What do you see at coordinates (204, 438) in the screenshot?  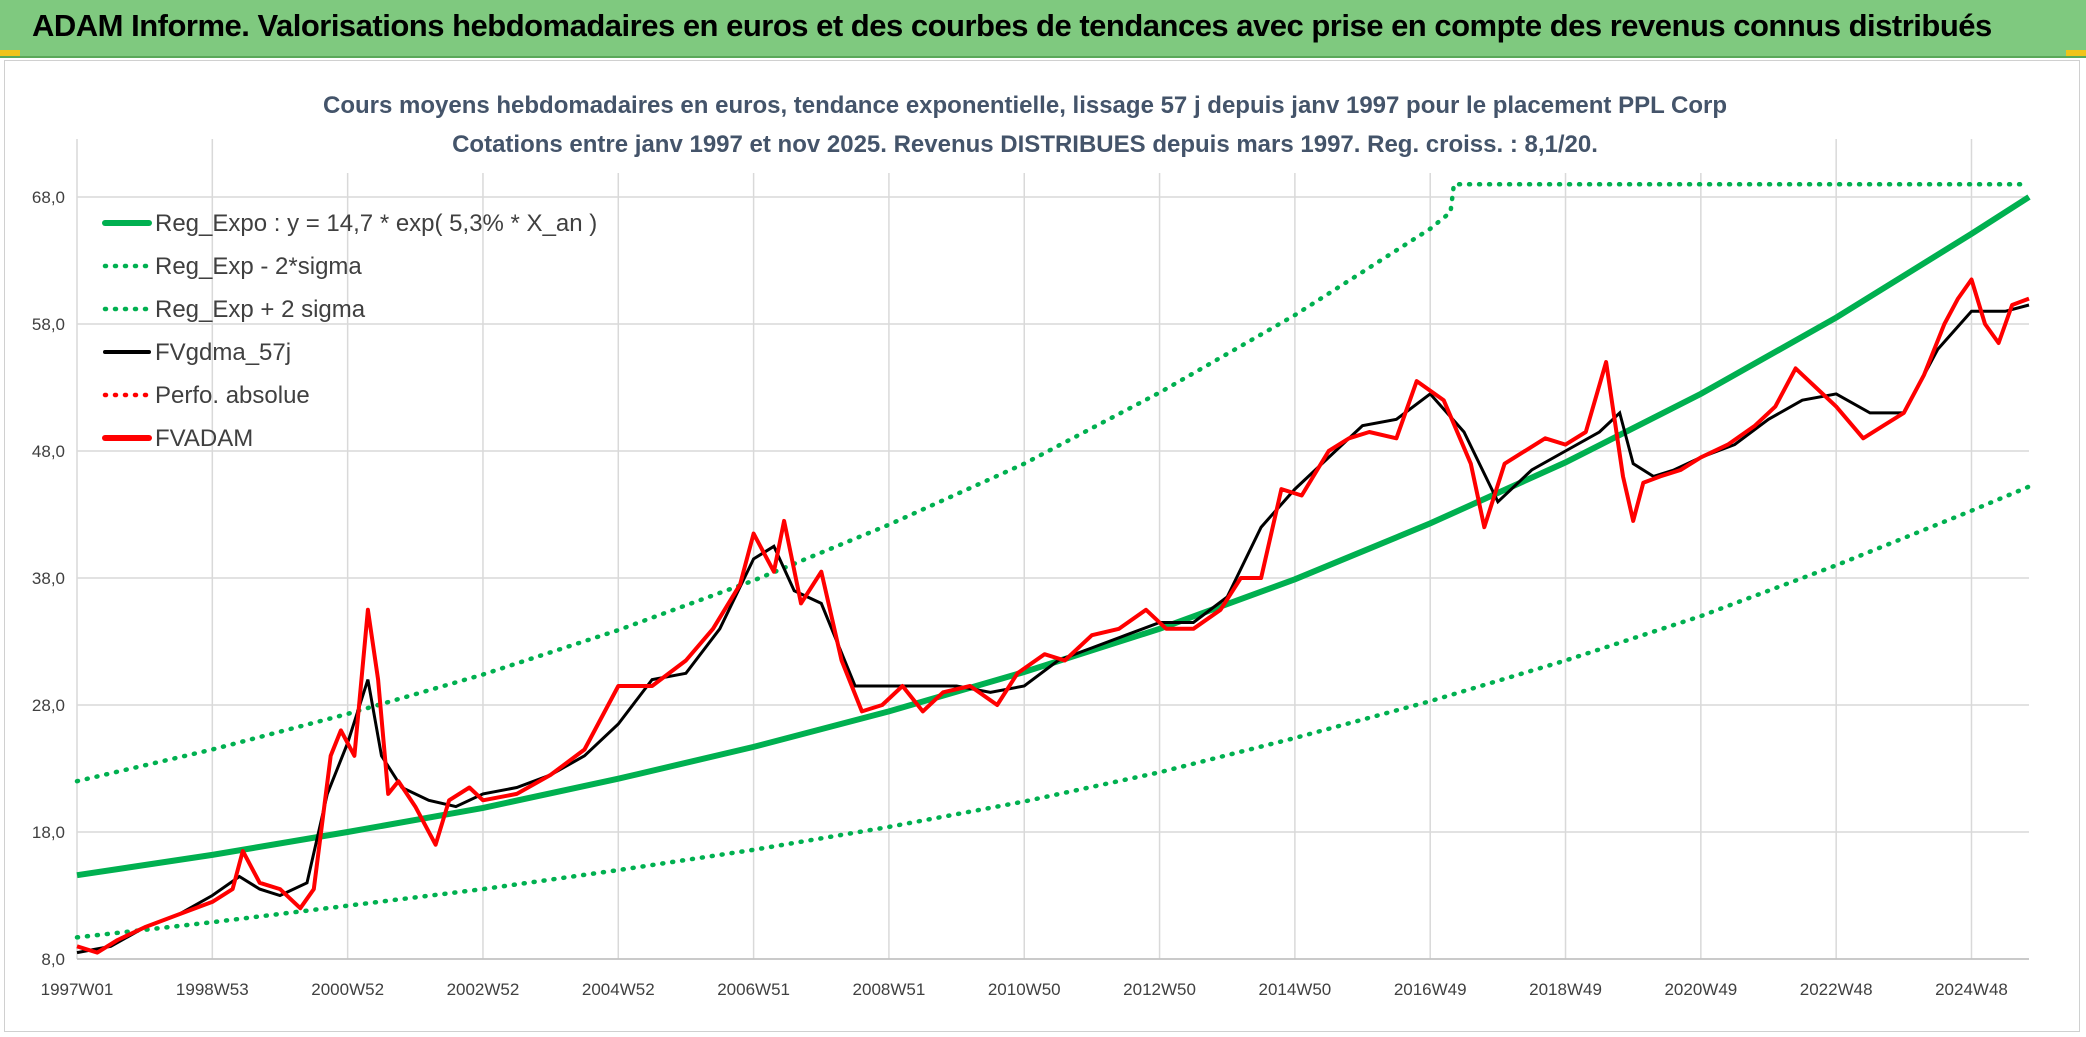 I see `legend-label: FVADAM` at bounding box center [204, 438].